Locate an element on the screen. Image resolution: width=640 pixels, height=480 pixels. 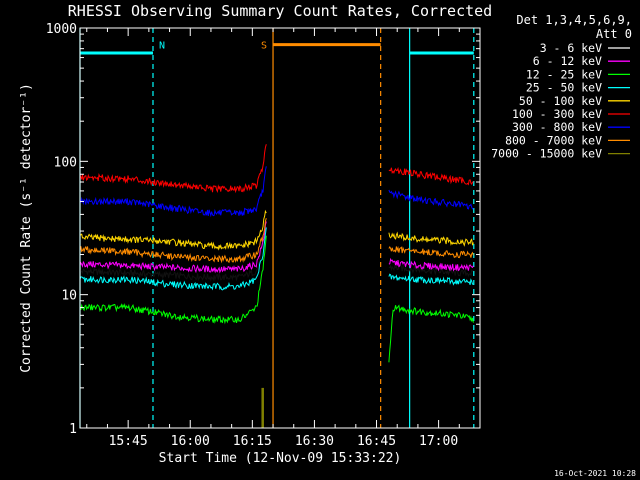
legend-header-0: Det 1,3,4,5,6,9, is located at coordinates (574, 20).